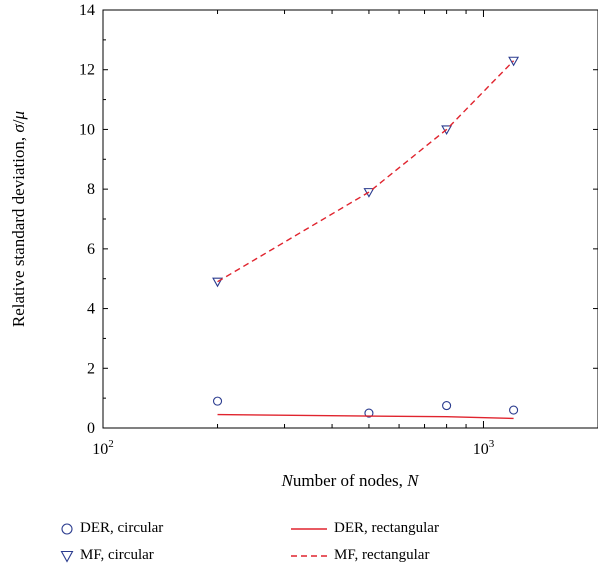 The height and width of the screenshot is (579, 598). I want to click on y-tick-label: 8, so click(91, 189).